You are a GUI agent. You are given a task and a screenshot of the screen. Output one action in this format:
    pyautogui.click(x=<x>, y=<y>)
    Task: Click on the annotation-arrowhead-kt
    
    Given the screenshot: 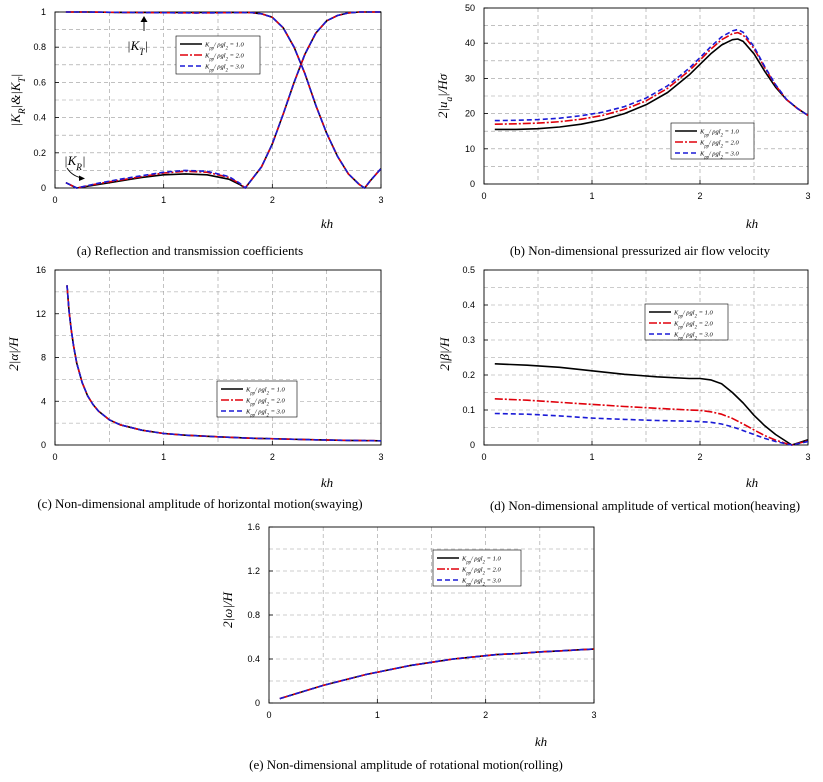 What is the action you would take?
    pyautogui.click(x=144, y=19)
    